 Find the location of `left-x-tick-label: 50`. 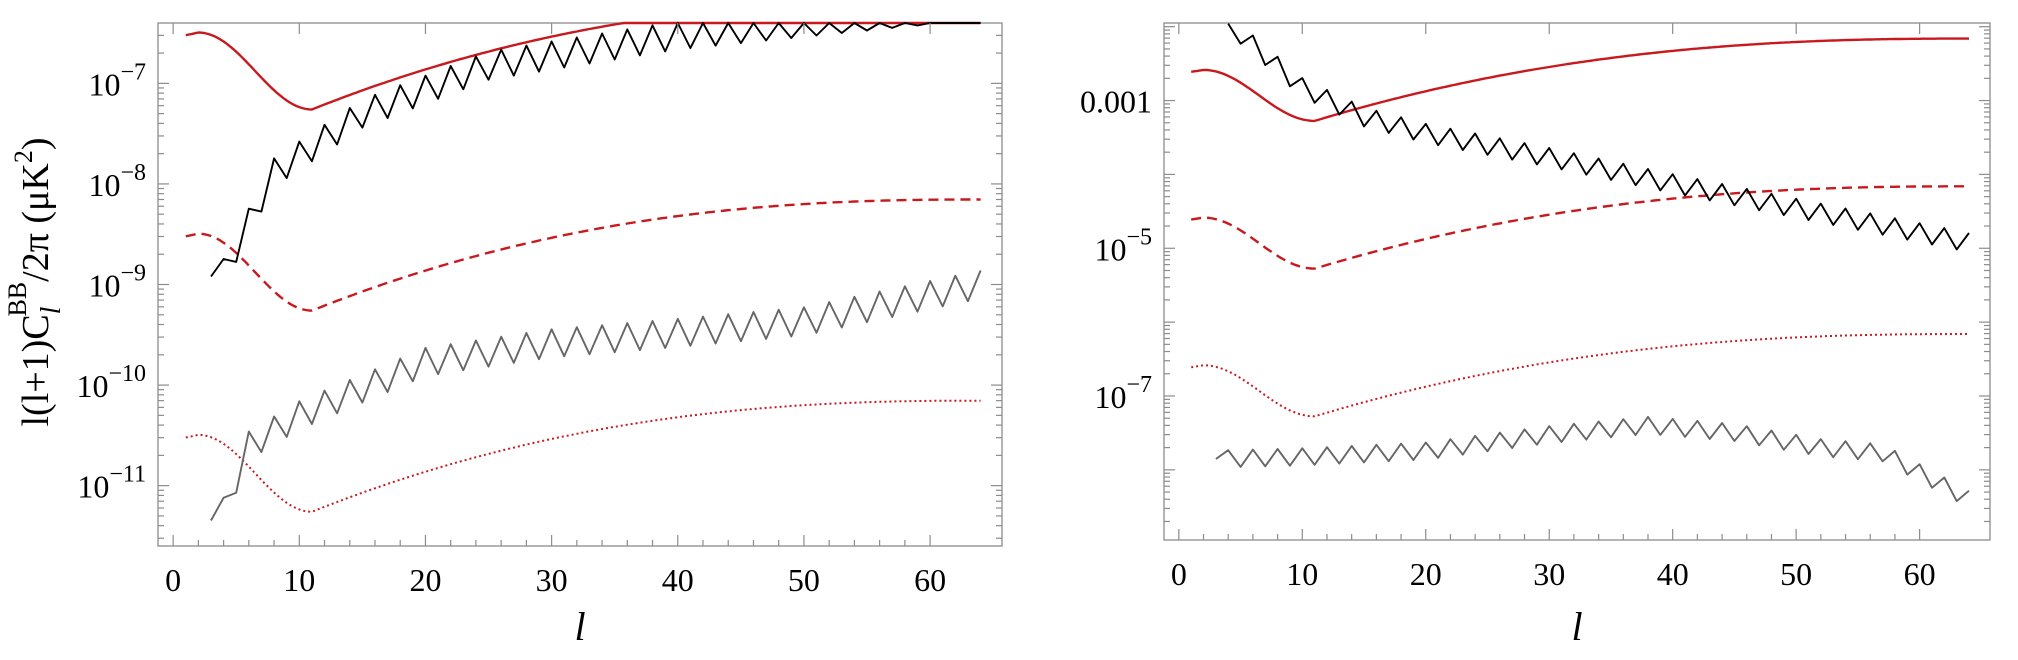

left-x-tick-label: 50 is located at coordinates (804, 580).